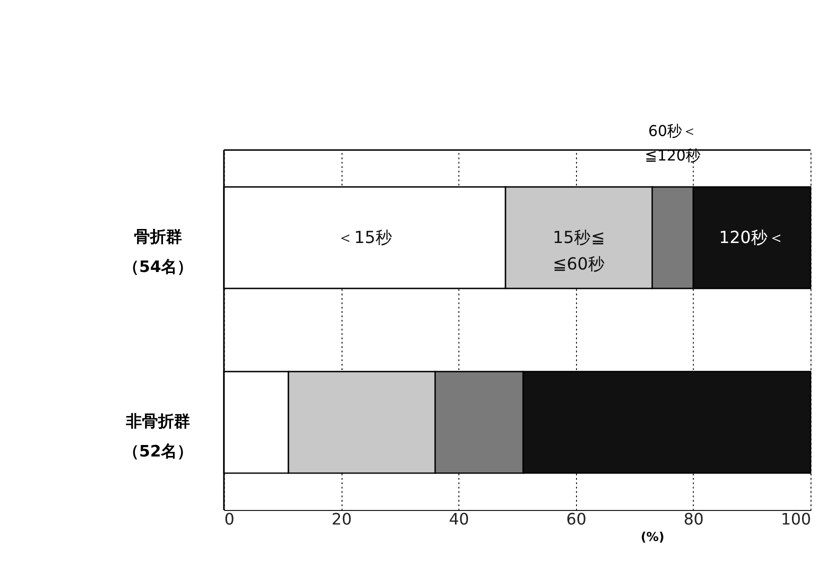 The image size is (829, 582). Describe the element at coordinates (229, 519) in the screenshot. I see `x-tick-label: 0` at that location.